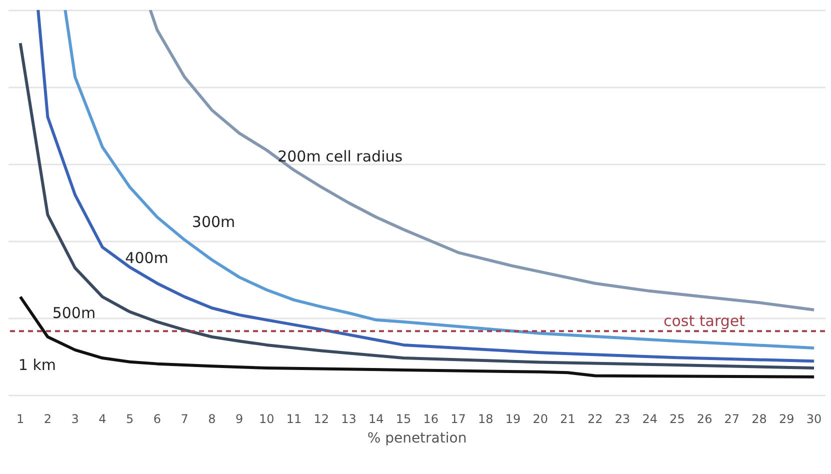 This screenshot has width=831, height=474. I want to click on x-tick-label: 25, so click(677, 419).